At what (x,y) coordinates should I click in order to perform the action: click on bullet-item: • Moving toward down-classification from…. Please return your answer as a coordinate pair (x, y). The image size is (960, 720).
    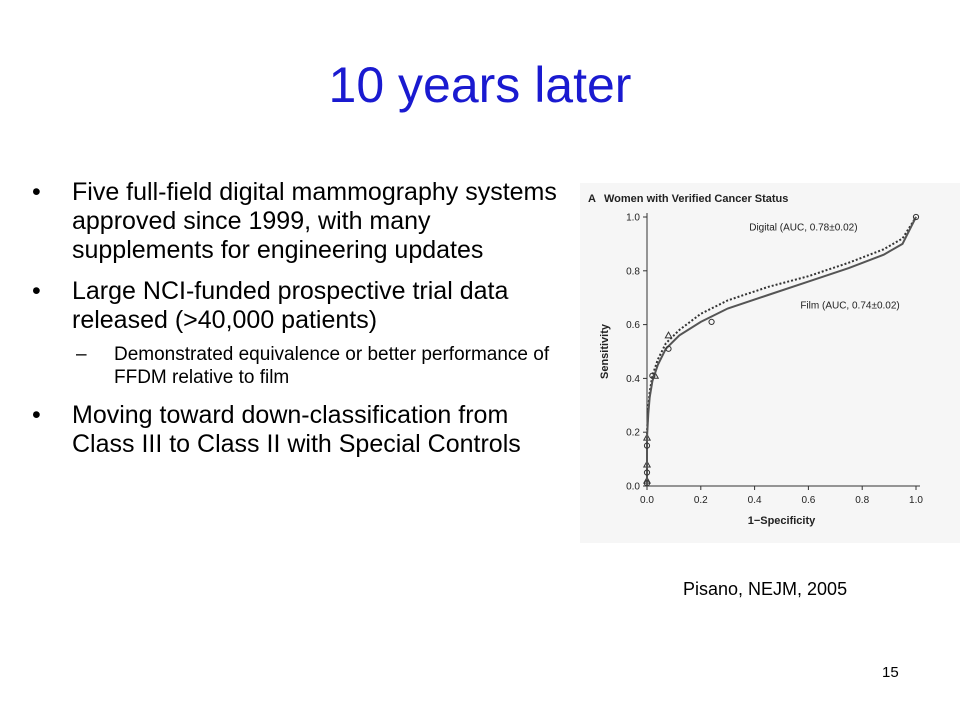
    Looking at the image, I should click on (302, 430).